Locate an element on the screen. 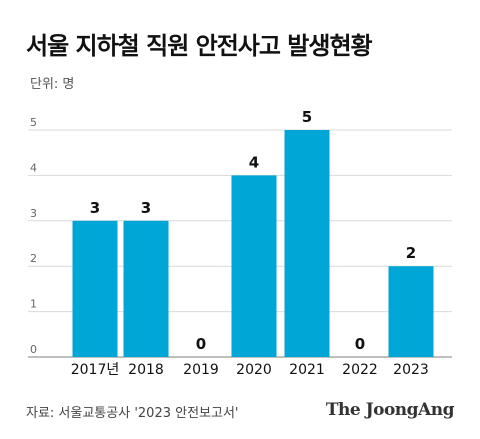  x-tick-label: 2019 is located at coordinates (201, 370).